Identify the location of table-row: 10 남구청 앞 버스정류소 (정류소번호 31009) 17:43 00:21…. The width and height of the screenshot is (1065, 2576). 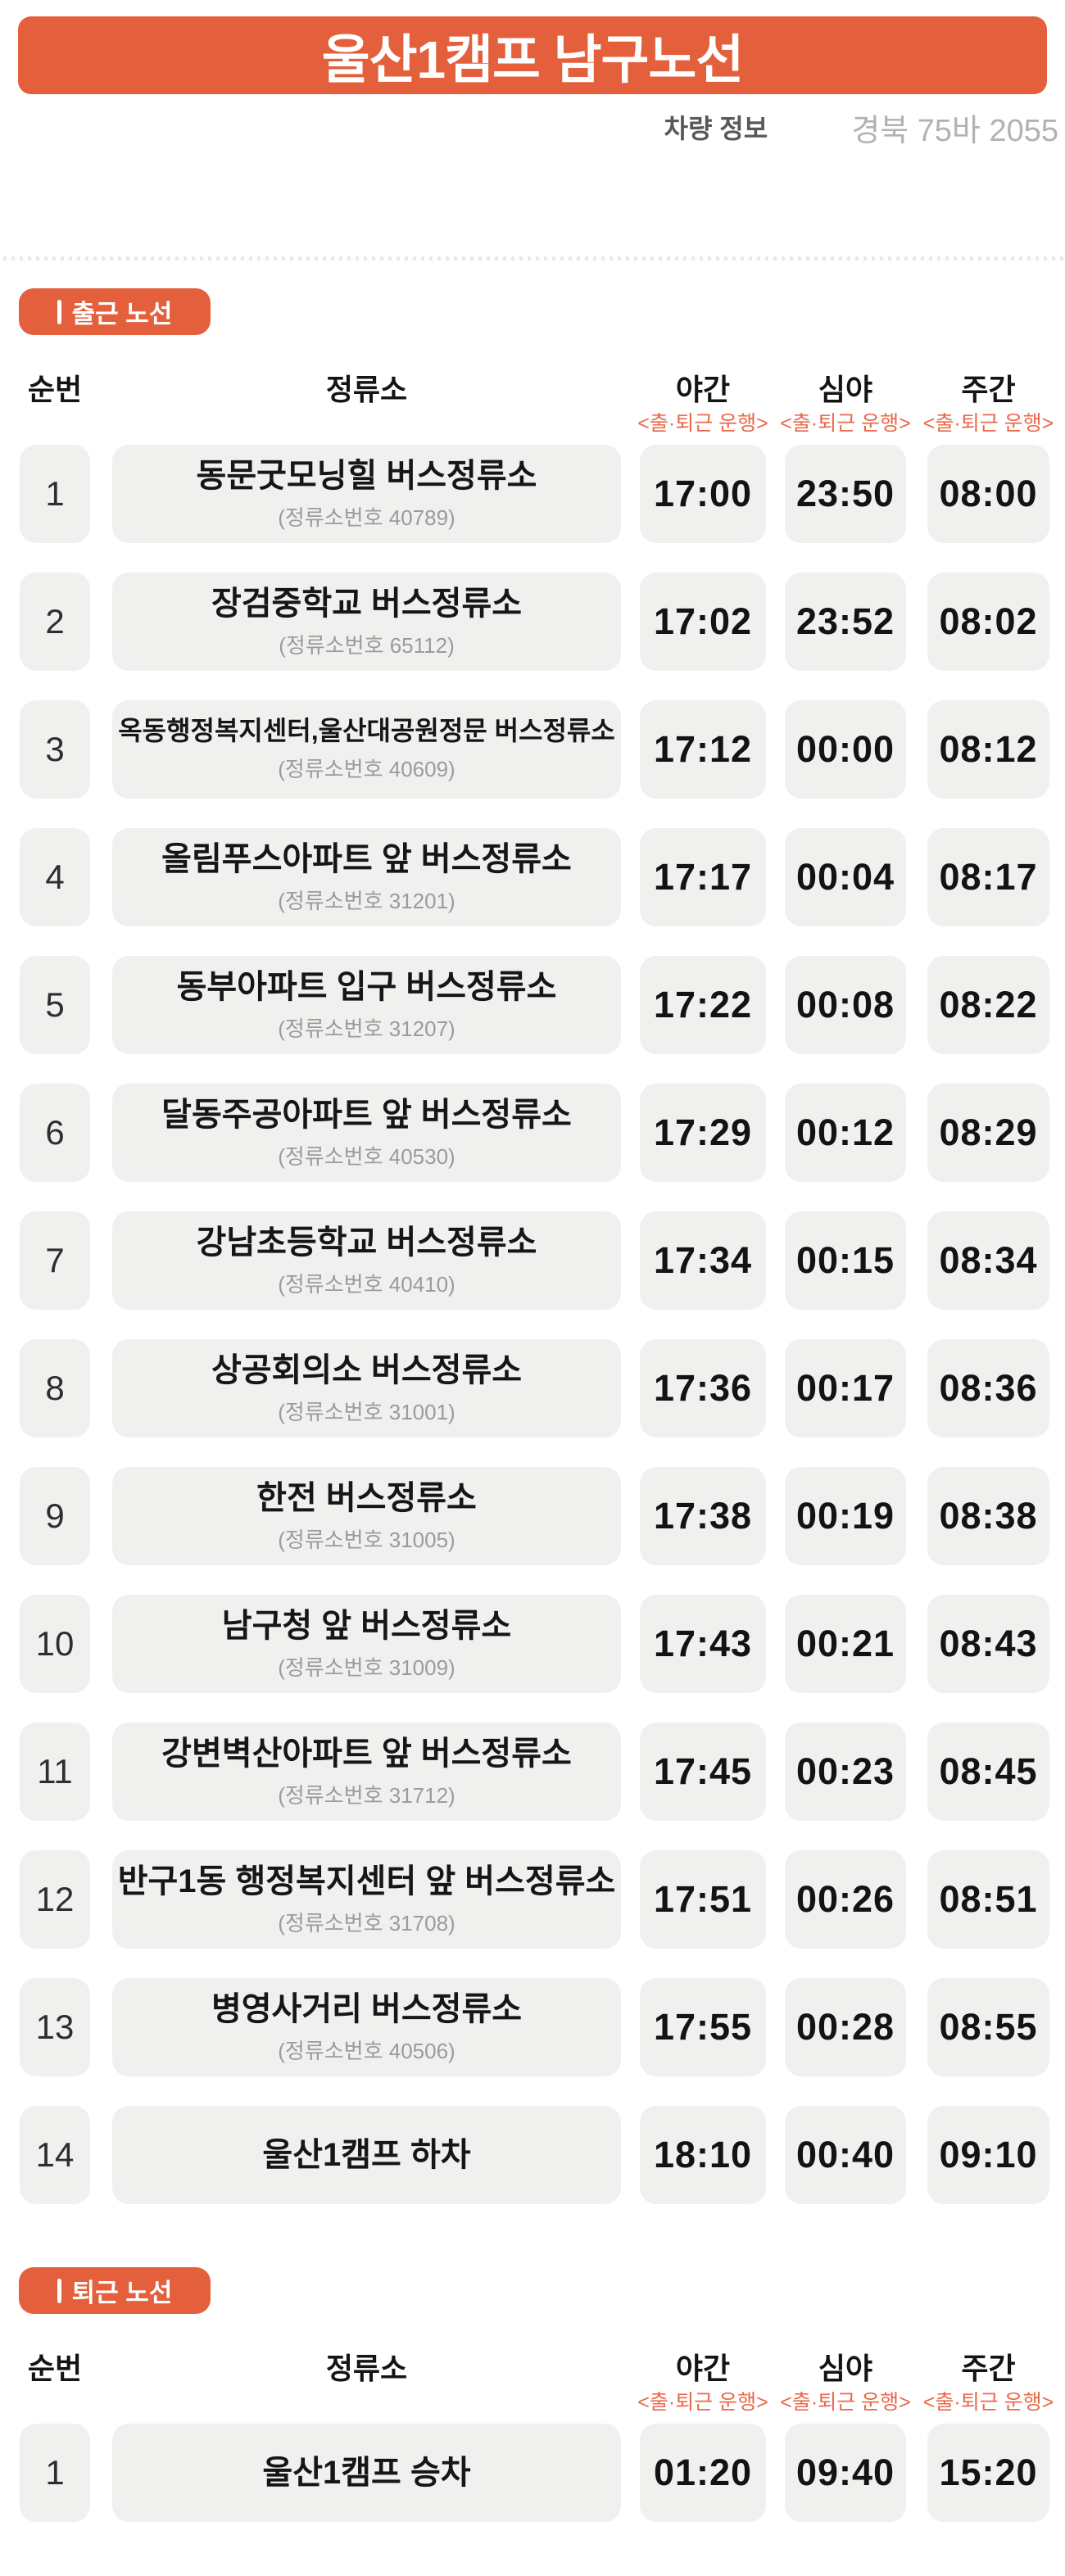
(532, 1644).